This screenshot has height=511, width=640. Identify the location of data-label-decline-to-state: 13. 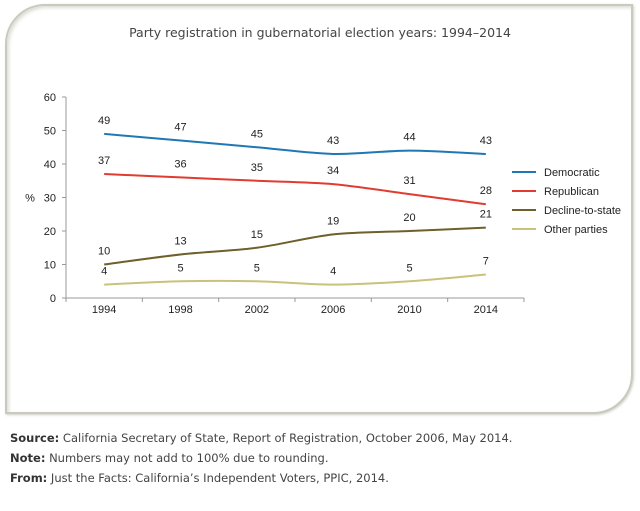
(180, 241).